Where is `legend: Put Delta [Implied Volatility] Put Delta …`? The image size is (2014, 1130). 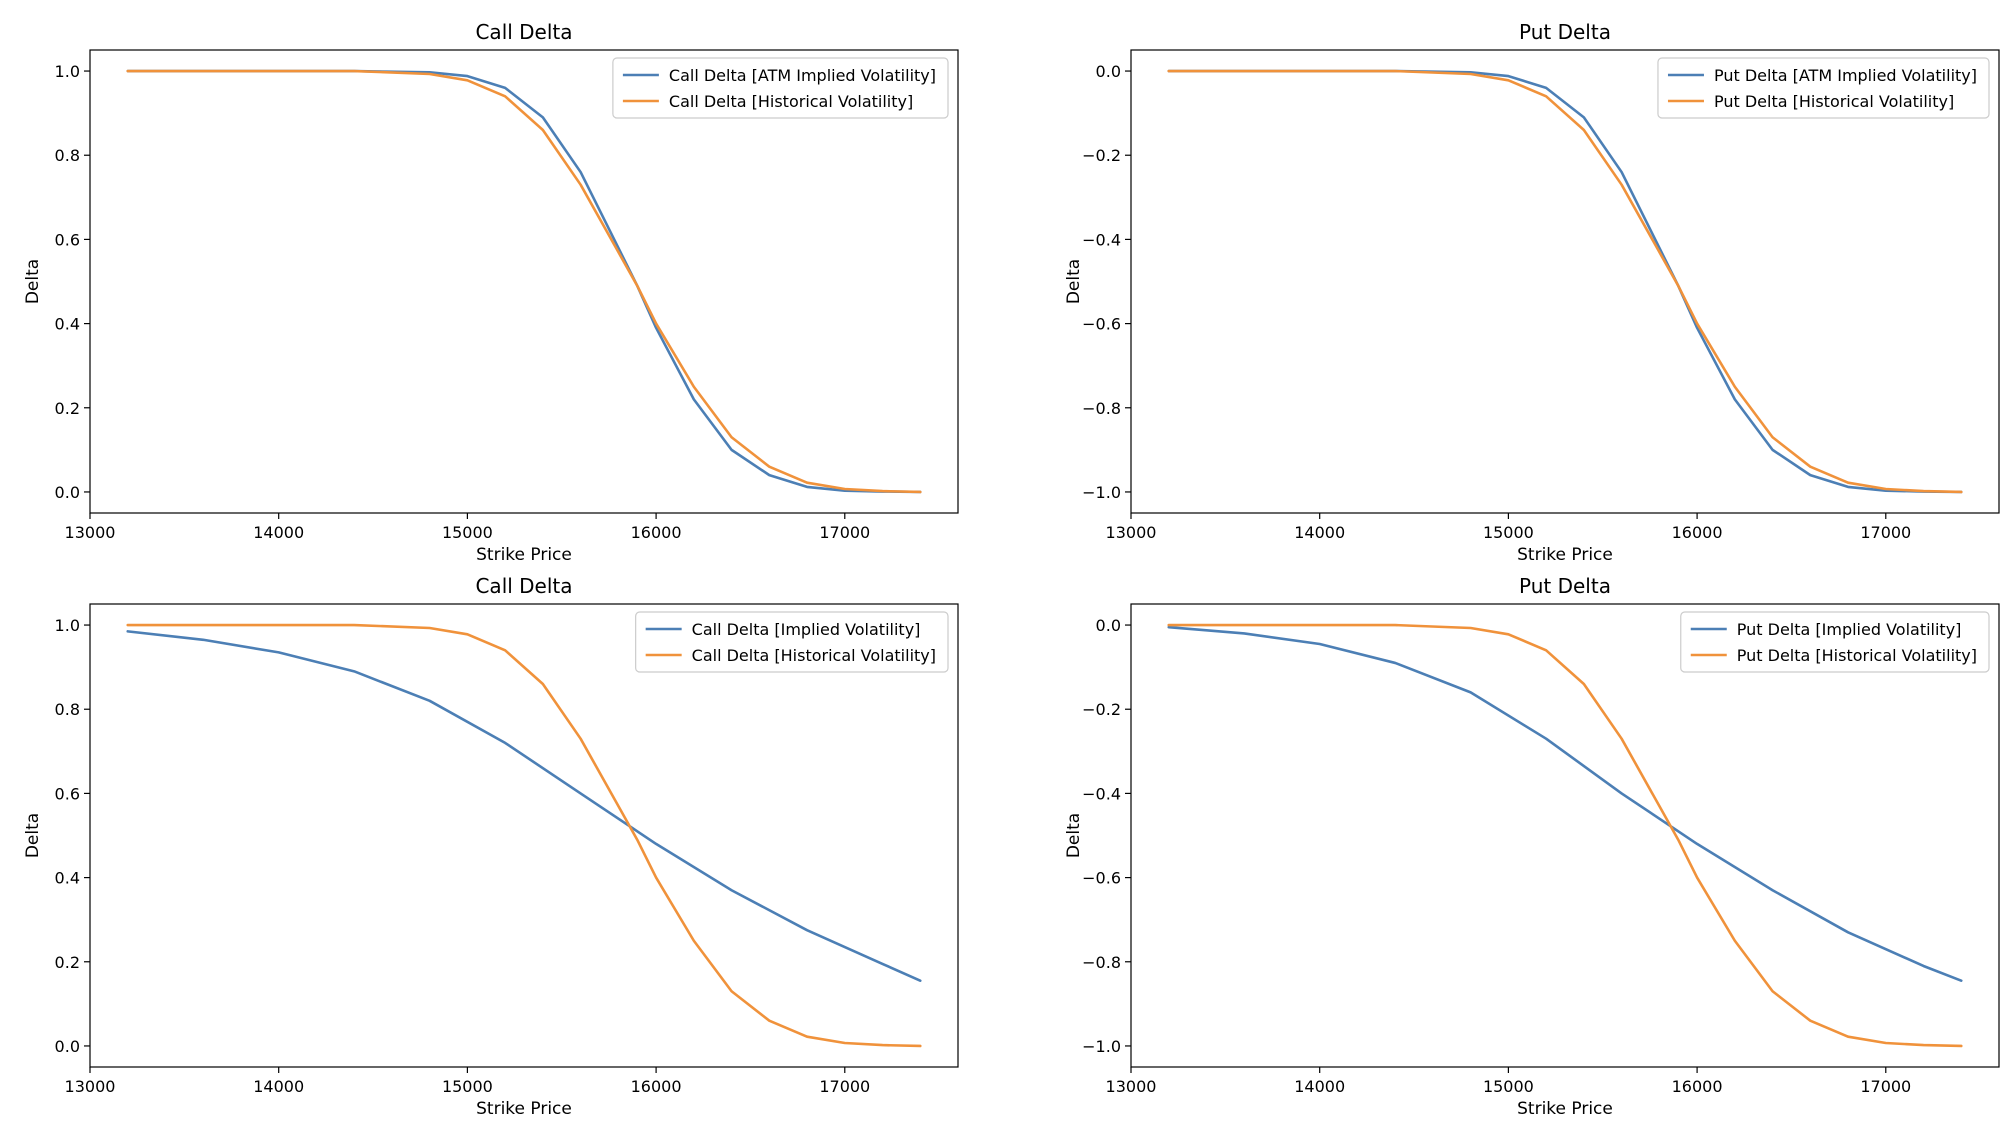
legend: Put Delta [Implied Volatility] Put Delta … is located at coordinates (1835, 642).